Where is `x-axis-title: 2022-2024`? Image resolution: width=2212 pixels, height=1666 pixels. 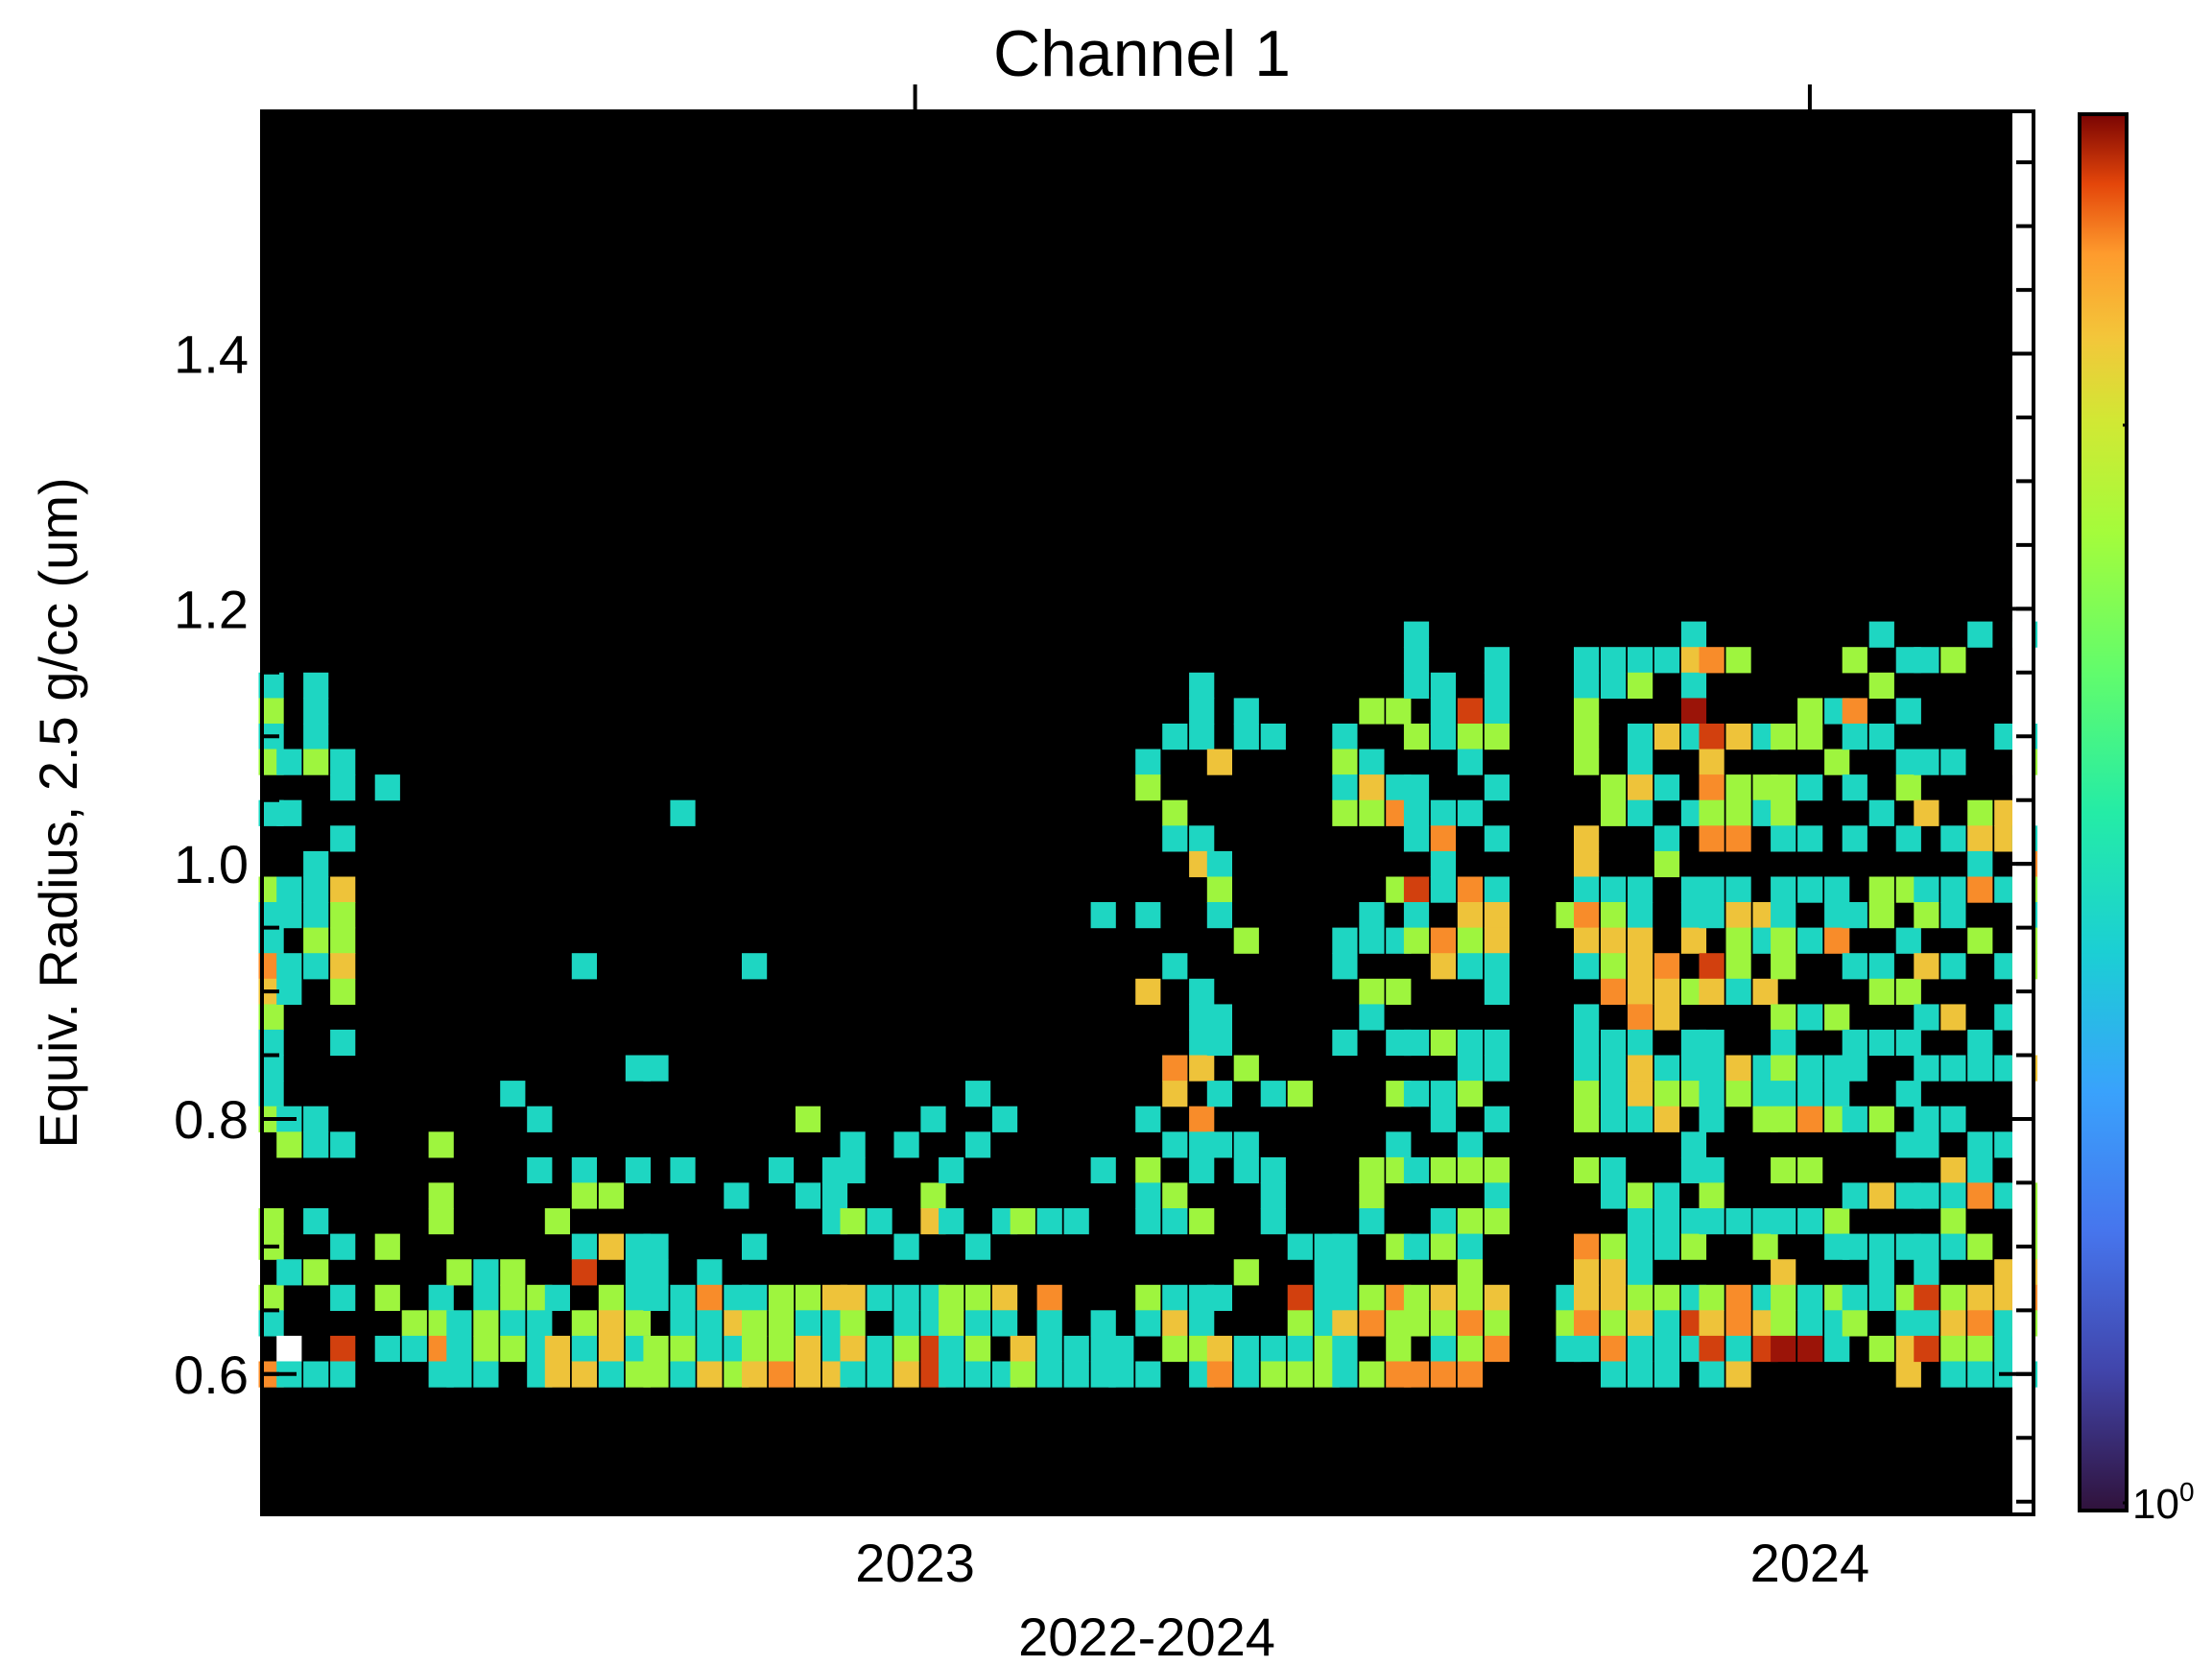
x-axis-title: 2022-2024 is located at coordinates (1146, 1636).